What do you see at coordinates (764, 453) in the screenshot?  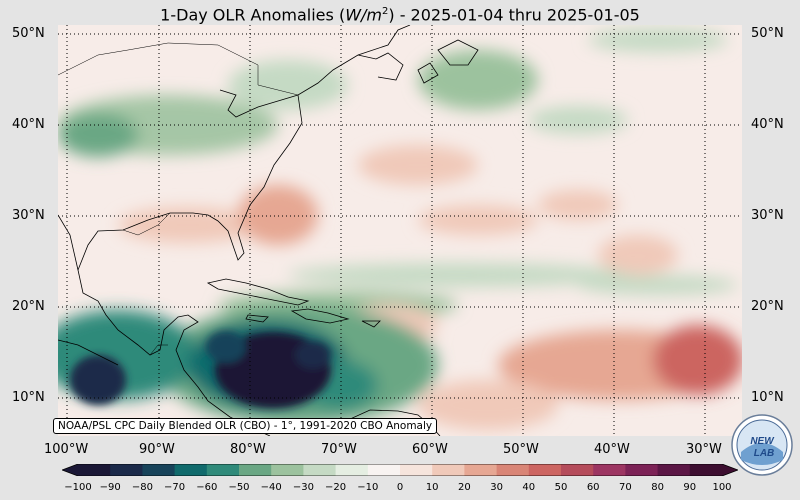 I see `logo-text-bottom: LAB` at bounding box center [764, 453].